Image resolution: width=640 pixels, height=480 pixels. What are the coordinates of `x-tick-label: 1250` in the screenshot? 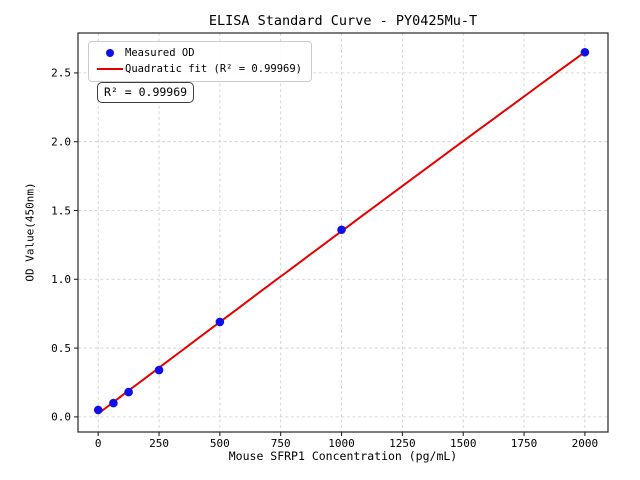 It's located at (402, 443).